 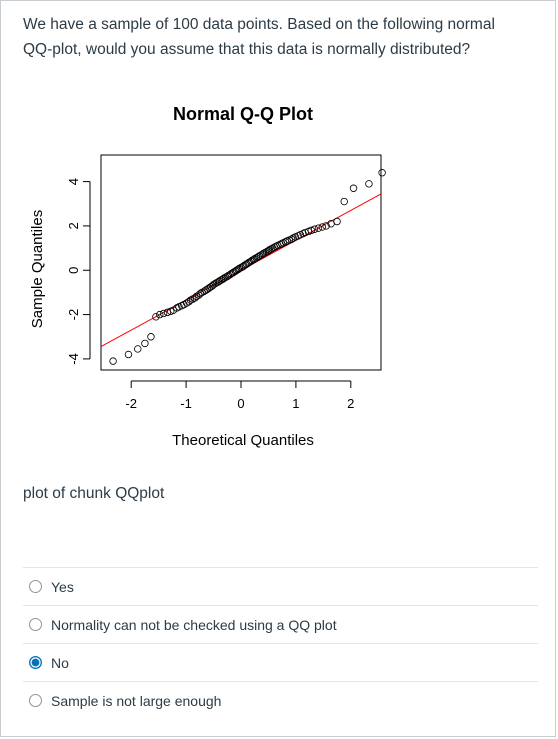 I want to click on y-tick-label: 2, so click(x=73, y=225).